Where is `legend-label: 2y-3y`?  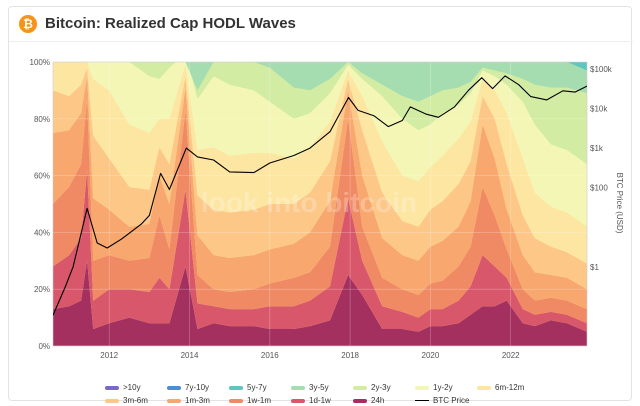 legend-label: 2y-3y is located at coordinates (381, 387).